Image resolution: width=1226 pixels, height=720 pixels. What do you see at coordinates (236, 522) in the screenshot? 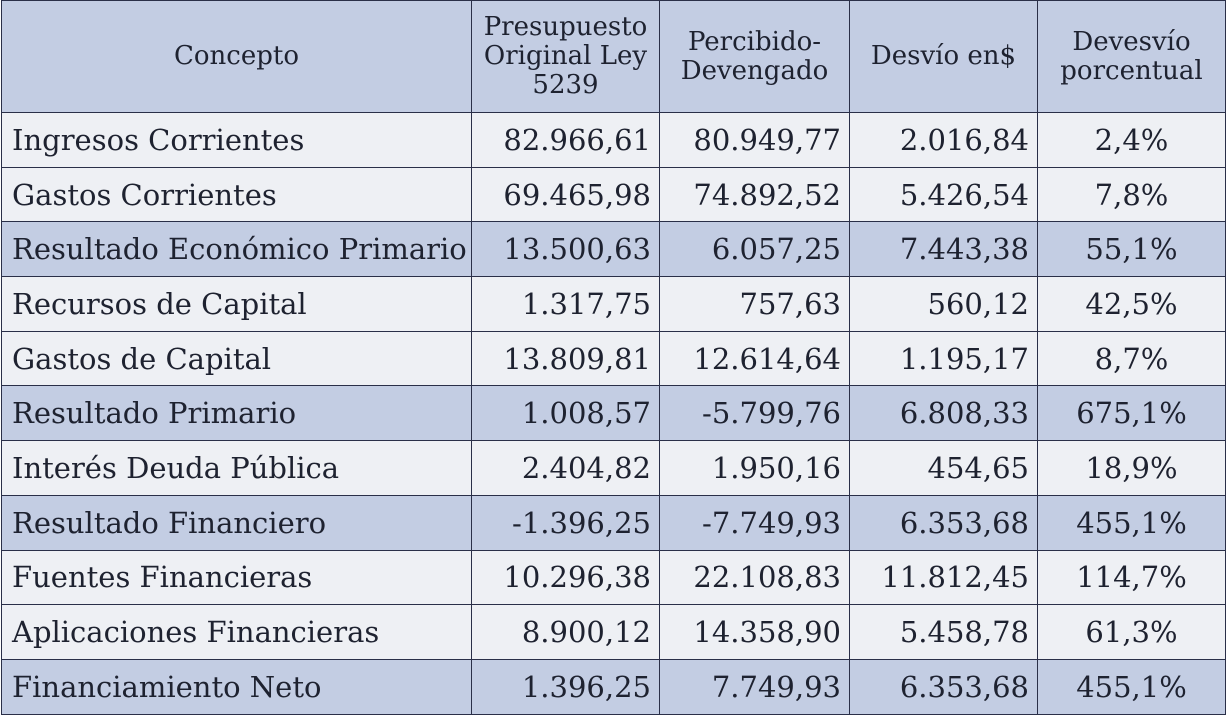
I see `cell-concepto: Resultado Financiero` at bounding box center [236, 522].